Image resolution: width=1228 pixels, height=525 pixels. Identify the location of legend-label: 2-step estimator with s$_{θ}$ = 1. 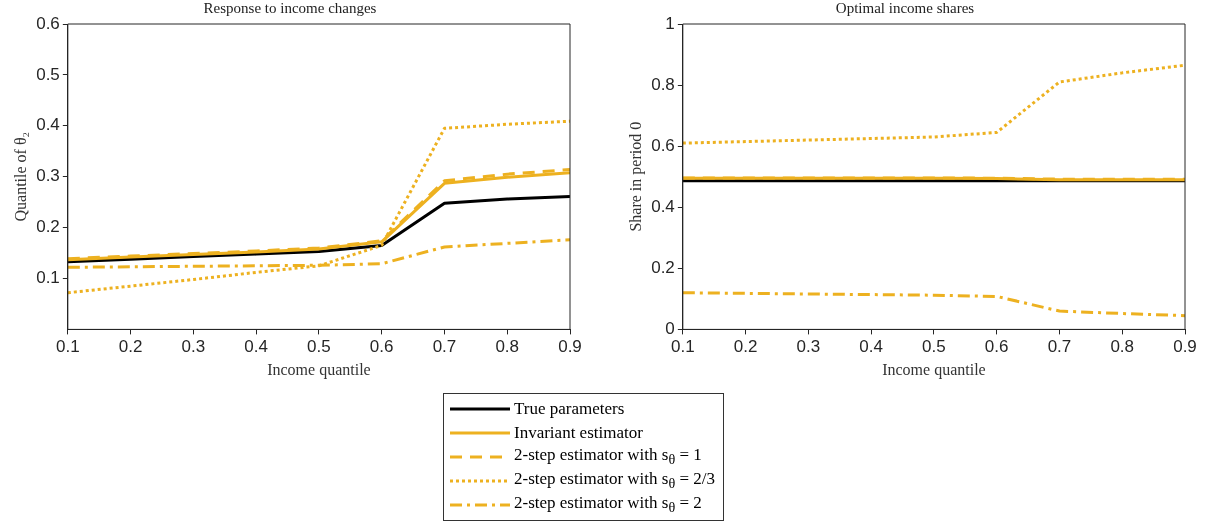
(608, 457).